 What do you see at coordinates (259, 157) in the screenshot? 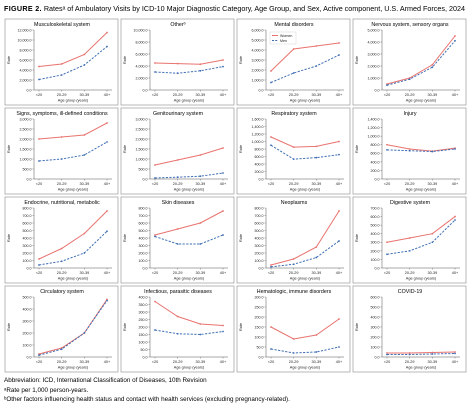
I see `y-tick-label: 600.0` at bounding box center [259, 157].